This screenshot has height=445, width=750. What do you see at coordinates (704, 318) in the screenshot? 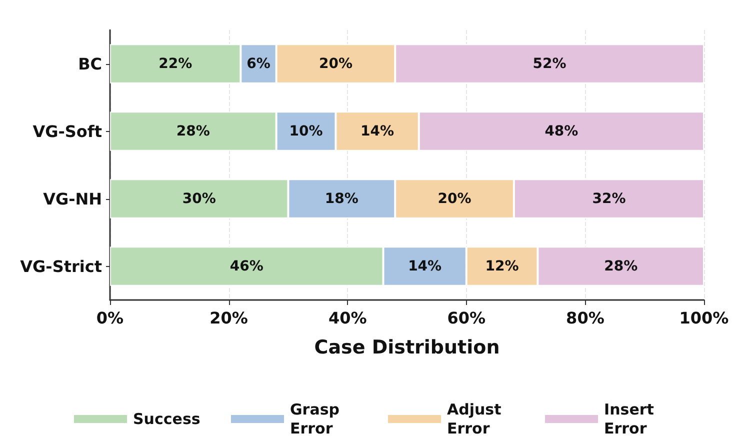
I see `x-tick-label: 100%` at bounding box center [704, 318].